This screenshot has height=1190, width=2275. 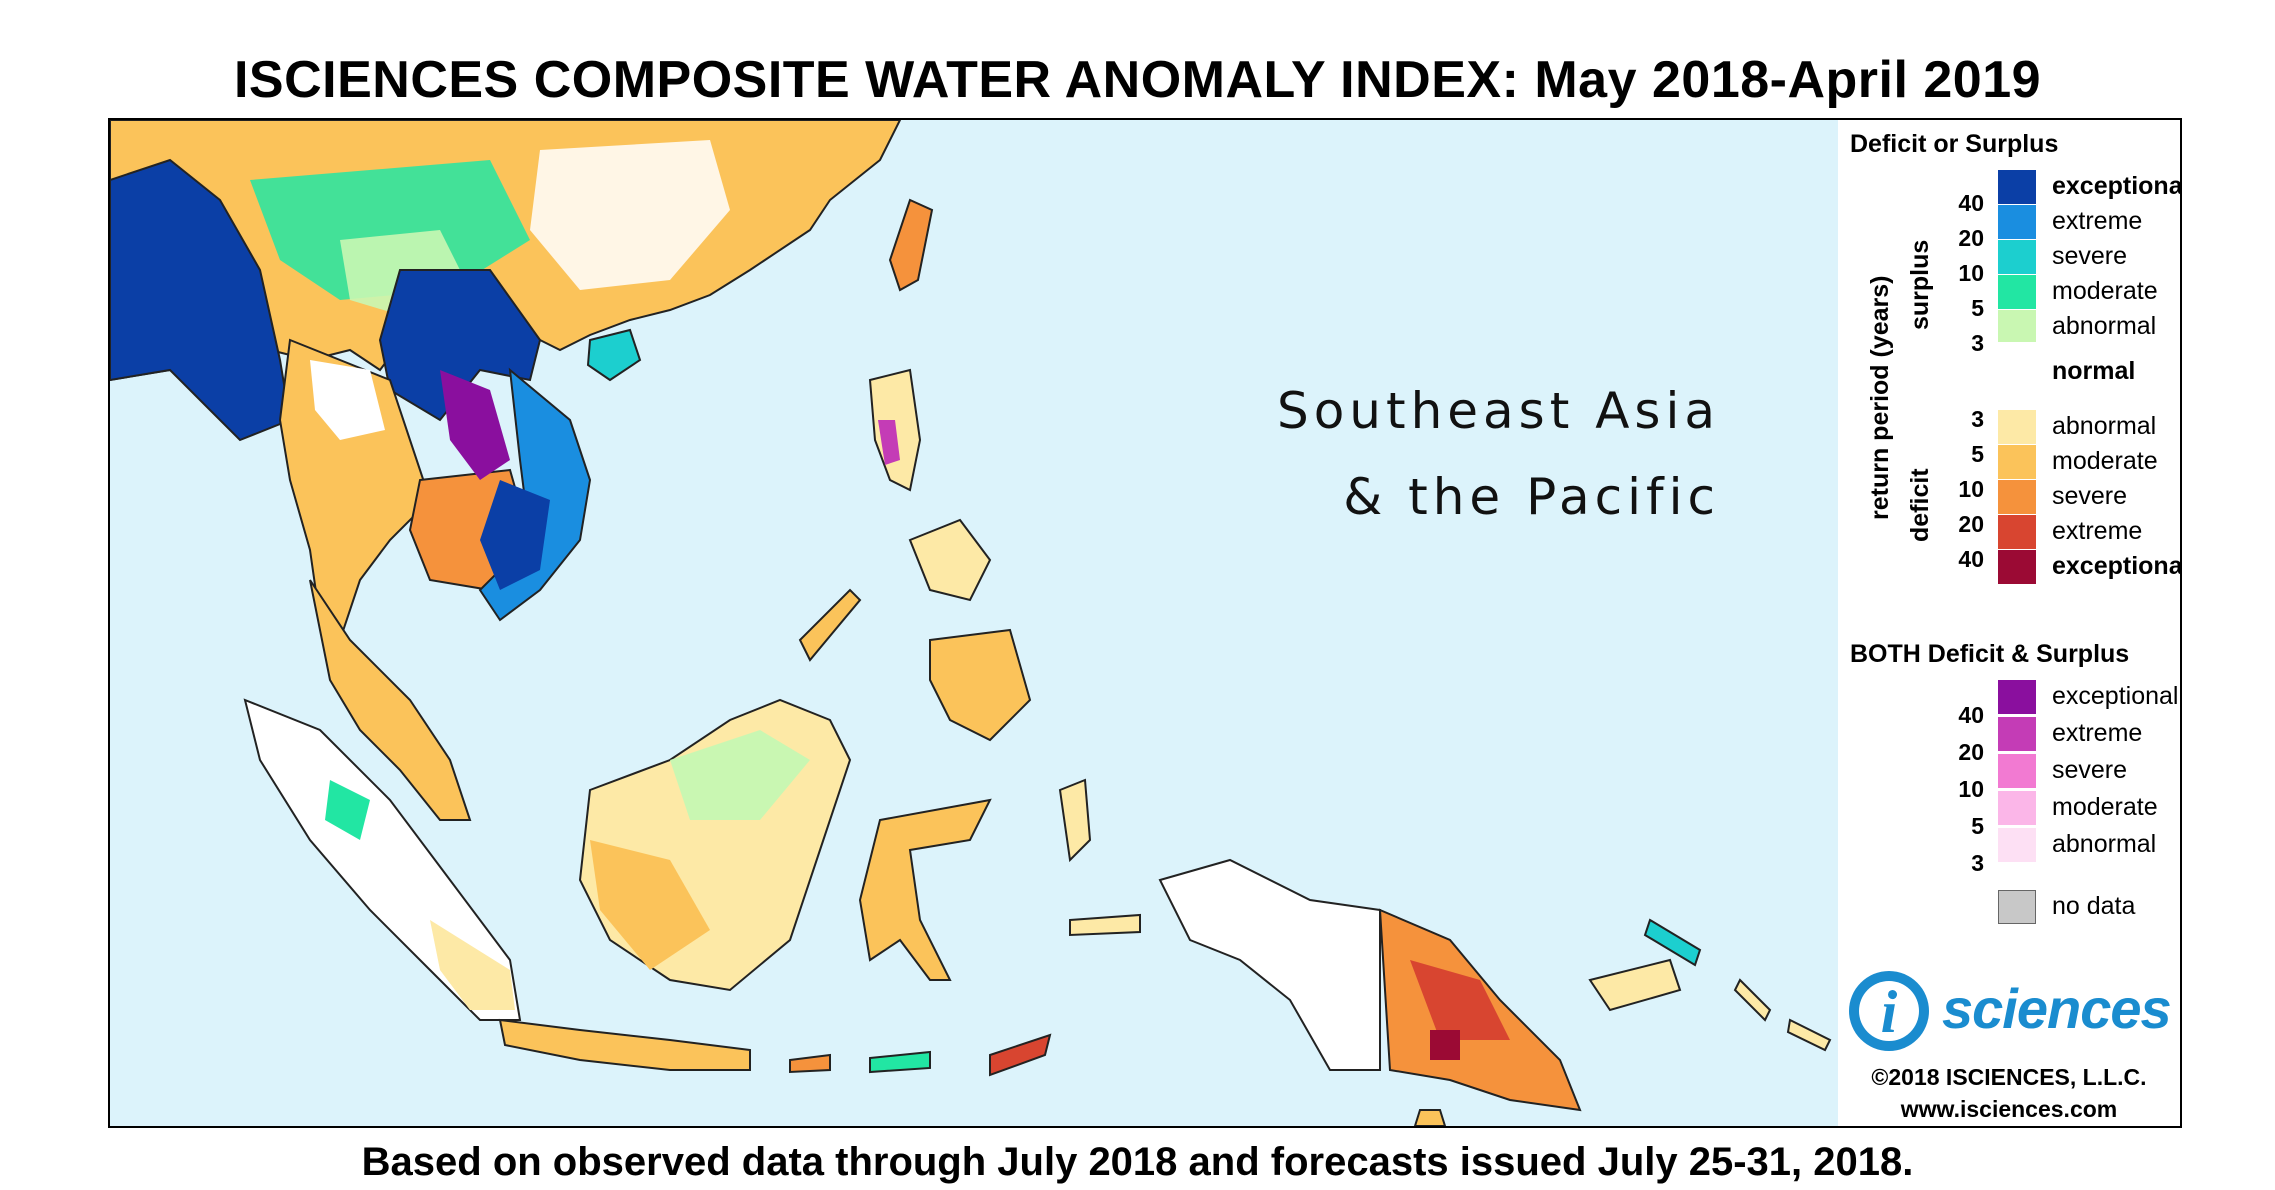 I want to click on lesser-sunda, so click(x=810, y=1063).